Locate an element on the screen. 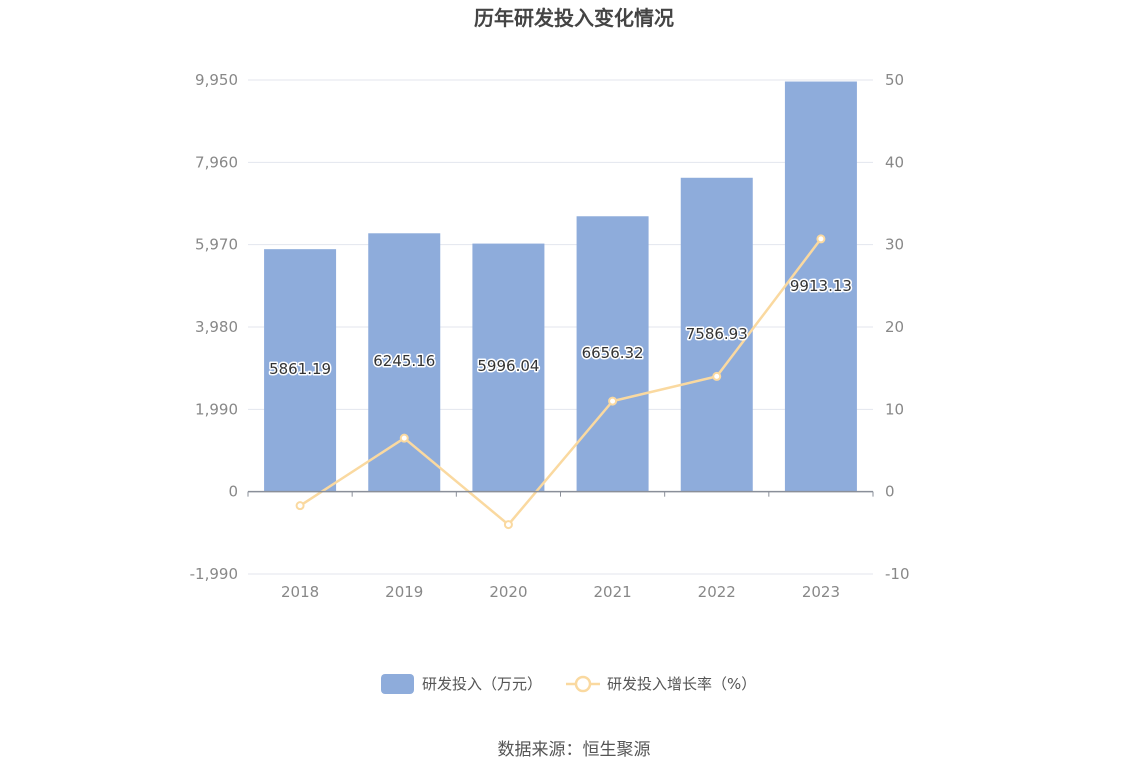 This screenshot has height=776, width=1148. bar-value-label: 5861.19 is located at coordinates (300, 369).